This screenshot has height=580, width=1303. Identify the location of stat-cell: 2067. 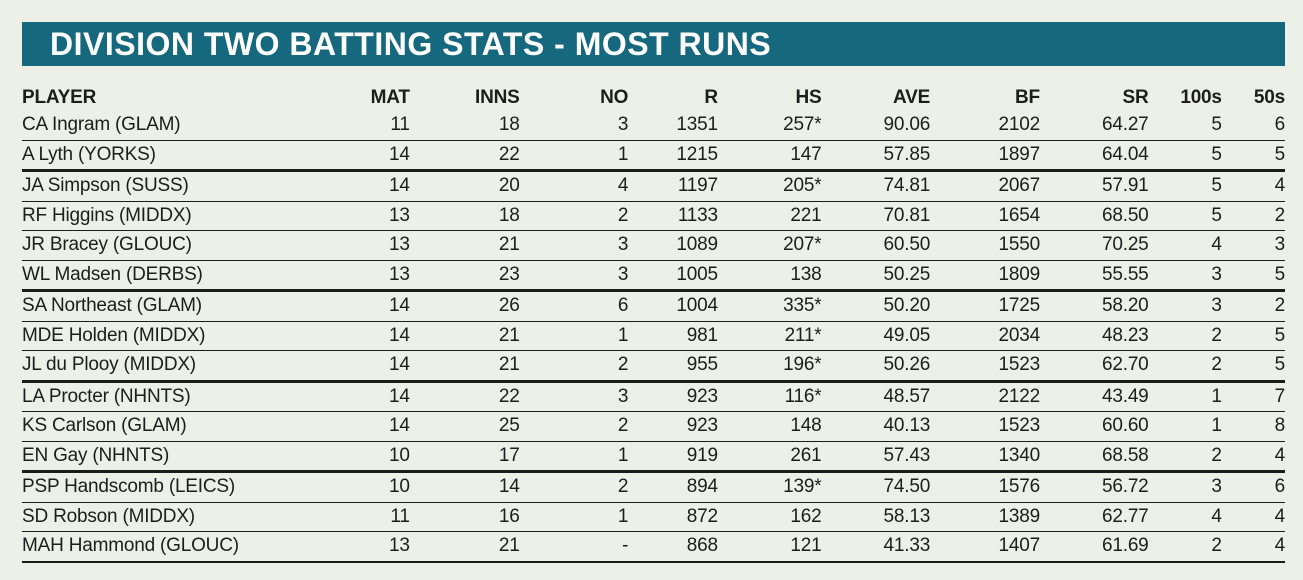
(985, 186).